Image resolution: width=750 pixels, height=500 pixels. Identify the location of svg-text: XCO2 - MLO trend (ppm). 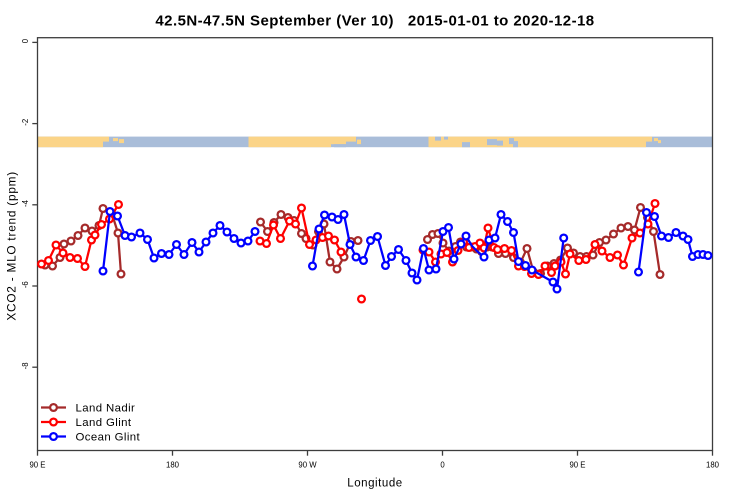
(11, 246).